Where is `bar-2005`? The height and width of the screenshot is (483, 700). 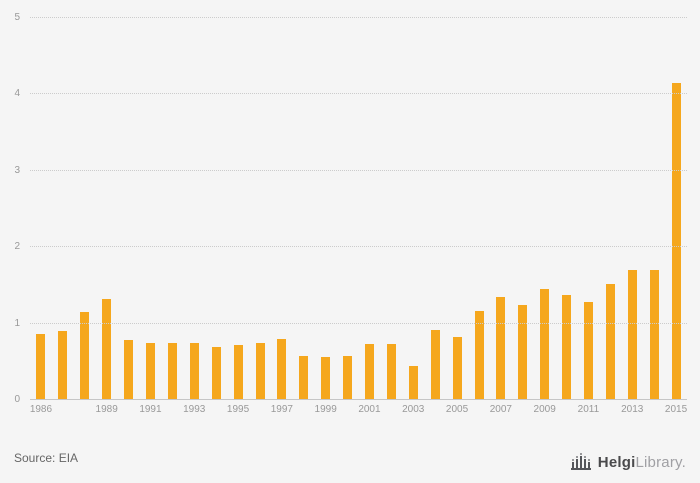 bar-2005 is located at coordinates (457, 368).